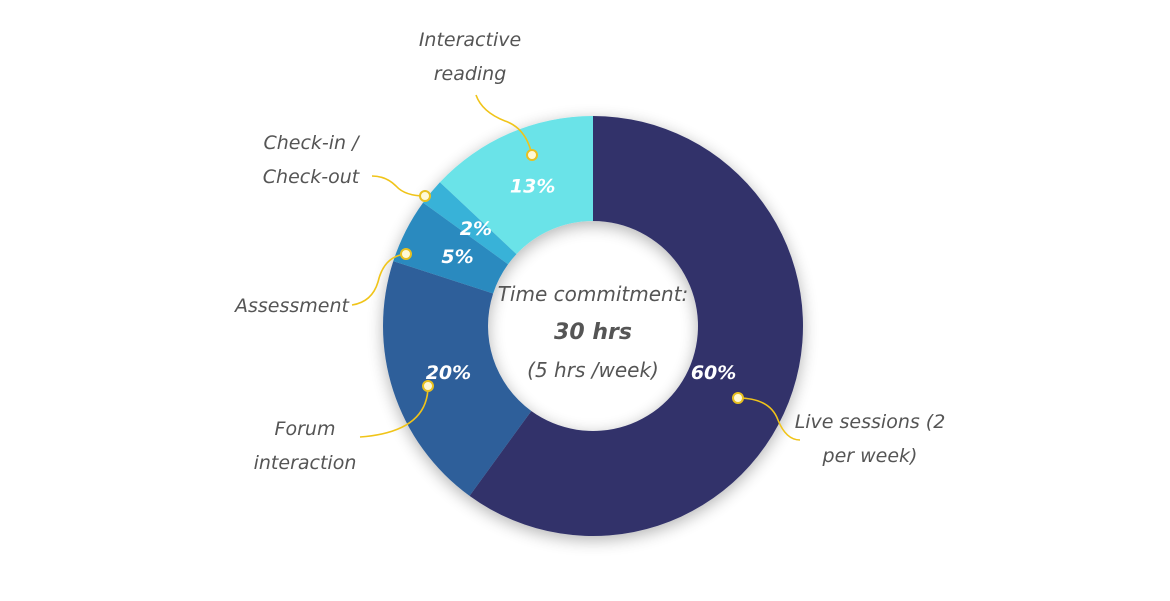 The height and width of the screenshot is (601, 1170). What do you see at coordinates (593, 370) in the screenshot?
I see `center-rate: (5 hrs /week)` at bounding box center [593, 370].